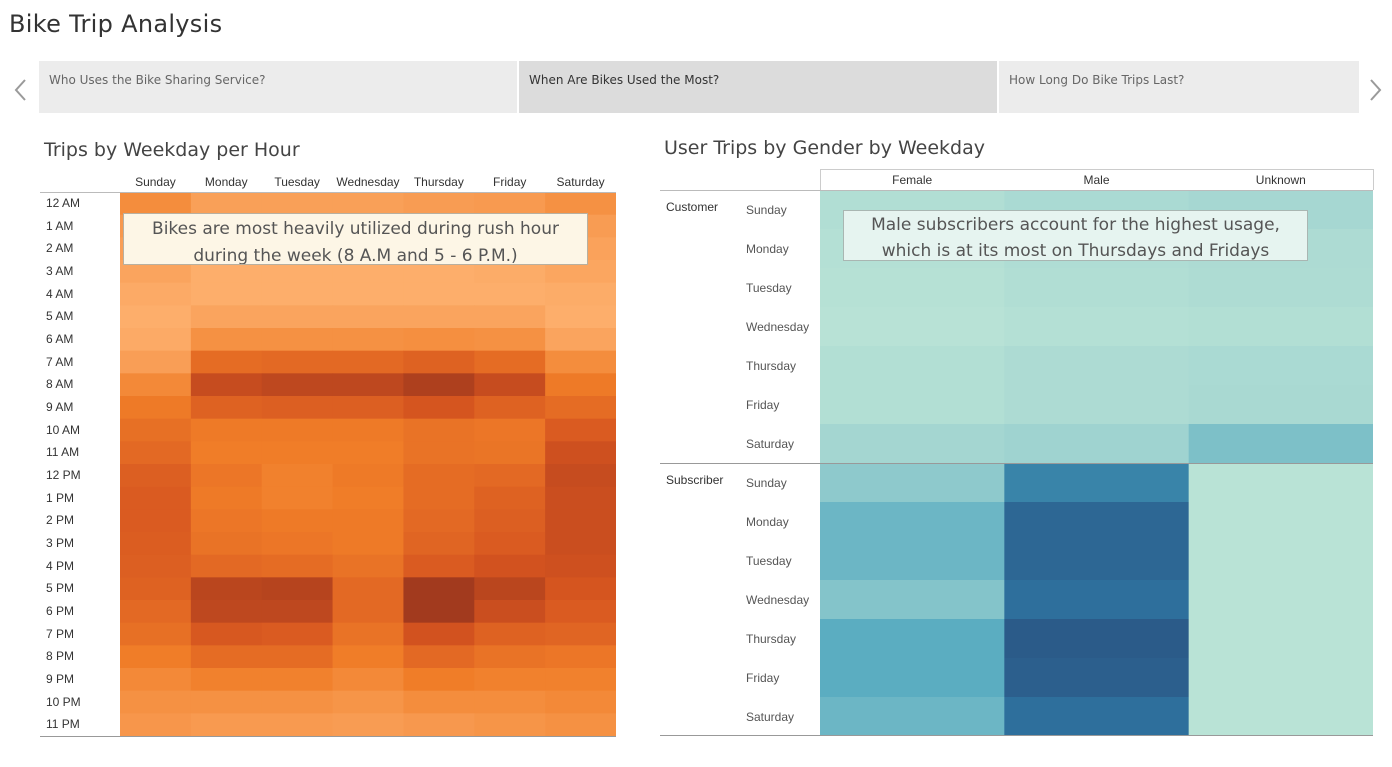 The image size is (1392, 767). Describe the element at coordinates (1376, 90) in the screenshot. I see `next-story-point-button` at that location.